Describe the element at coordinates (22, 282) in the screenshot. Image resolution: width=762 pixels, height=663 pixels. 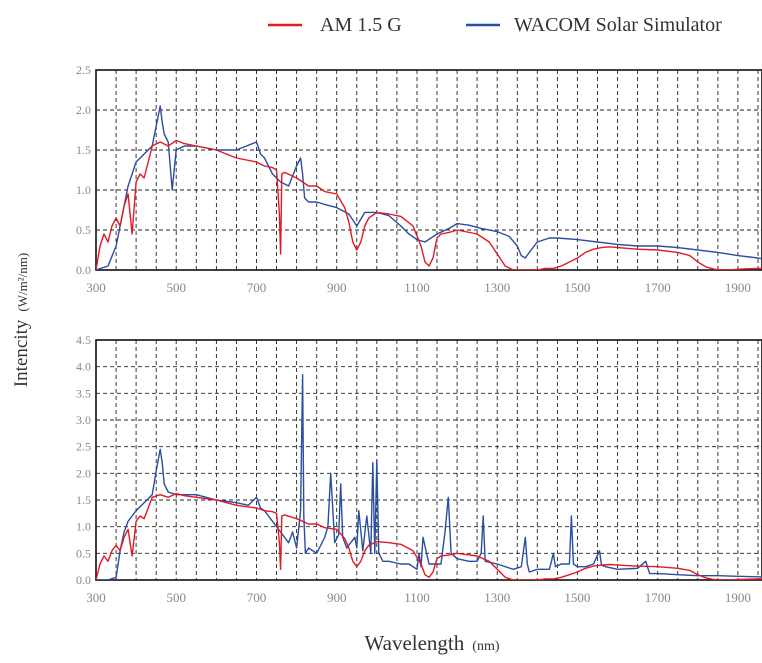
I see `y-axis-label-unit: (W/m²/nm)` at that location.